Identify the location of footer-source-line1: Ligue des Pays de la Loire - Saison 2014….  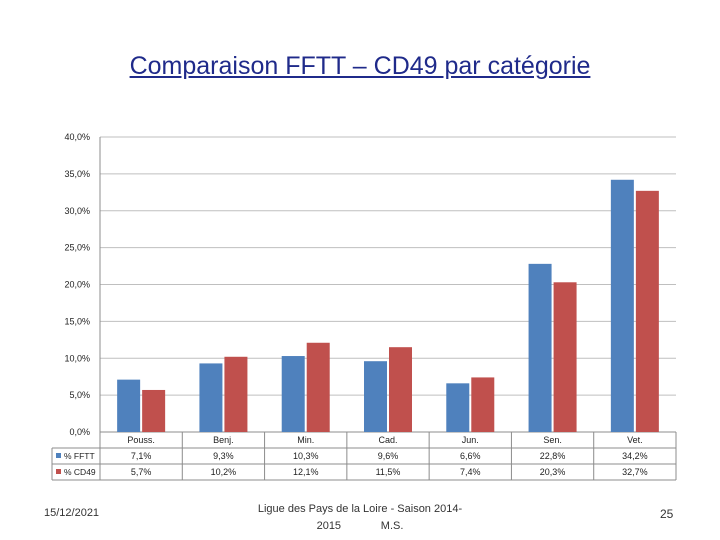
(360, 509).